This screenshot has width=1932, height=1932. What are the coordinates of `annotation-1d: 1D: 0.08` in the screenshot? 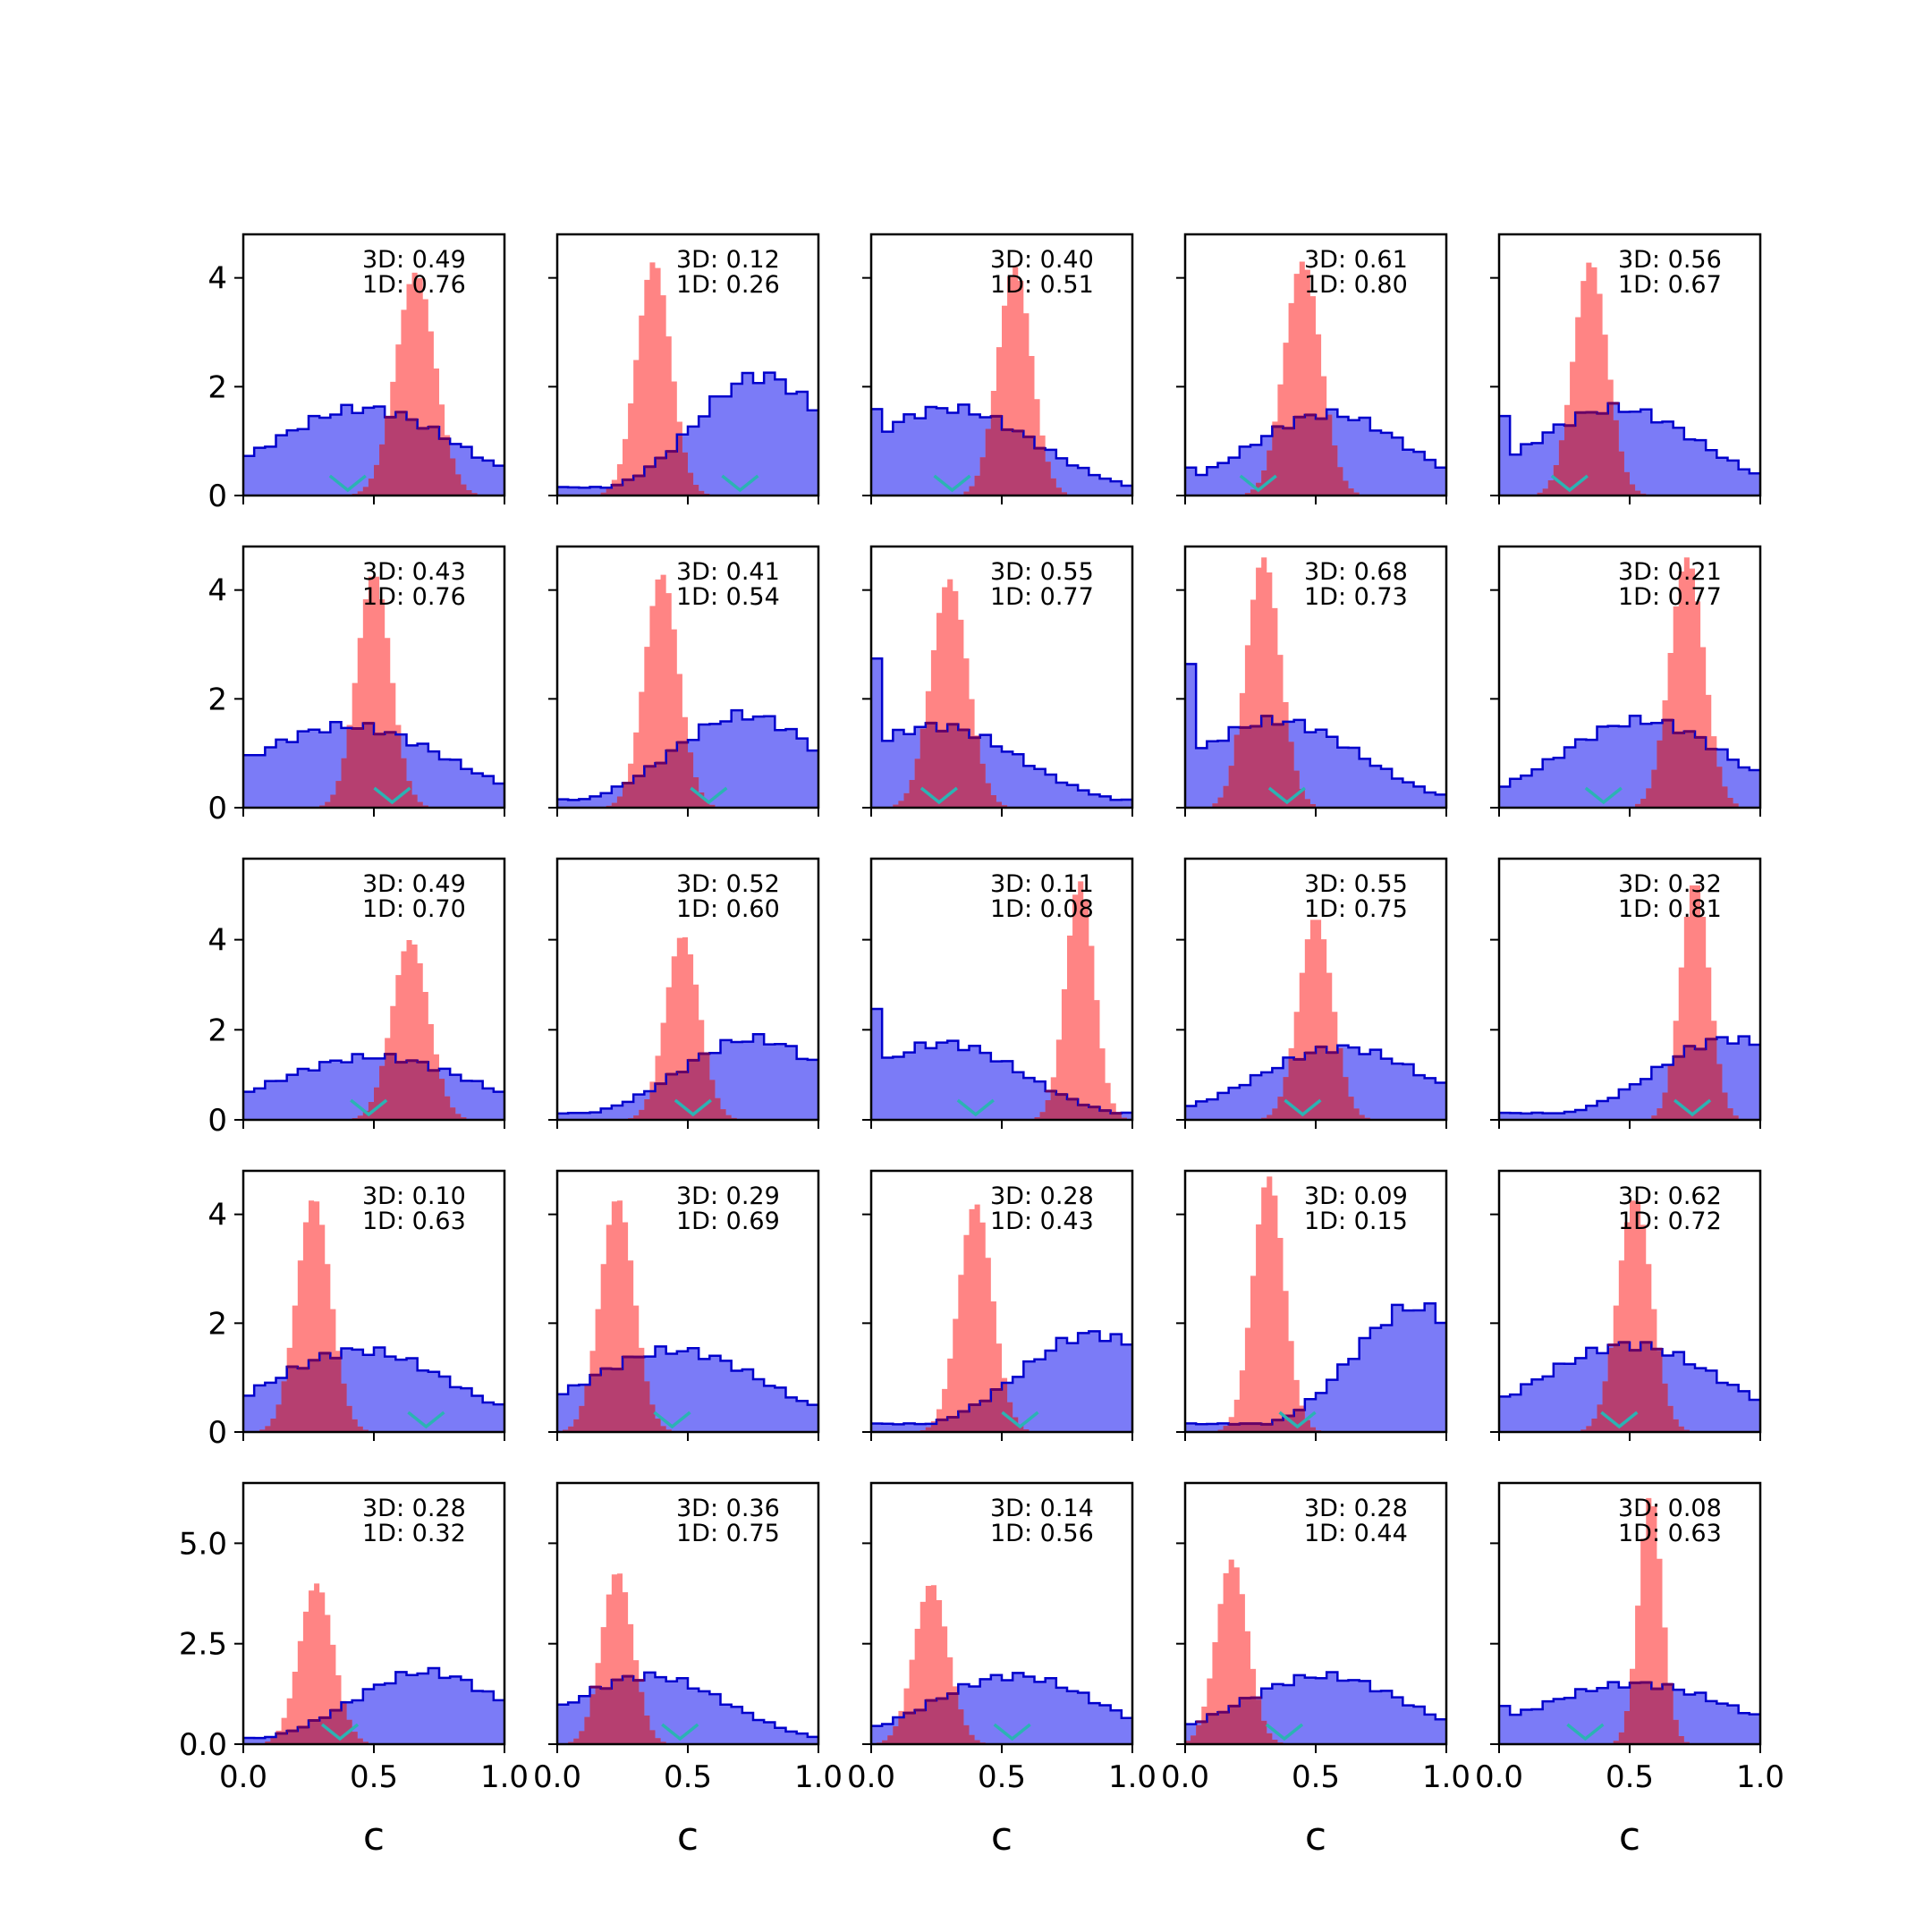 It's located at (1042, 909).